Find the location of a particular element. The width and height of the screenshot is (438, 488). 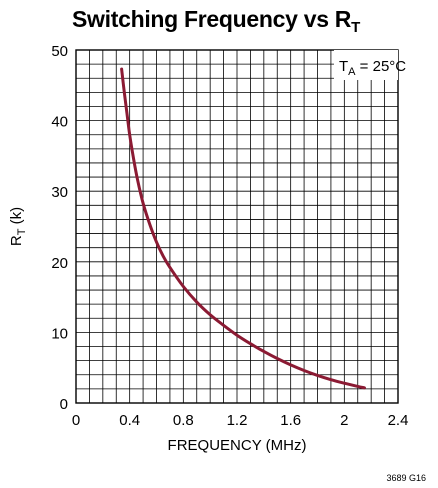

annotation-label: TA = 25°C is located at coordinates (372, 68).